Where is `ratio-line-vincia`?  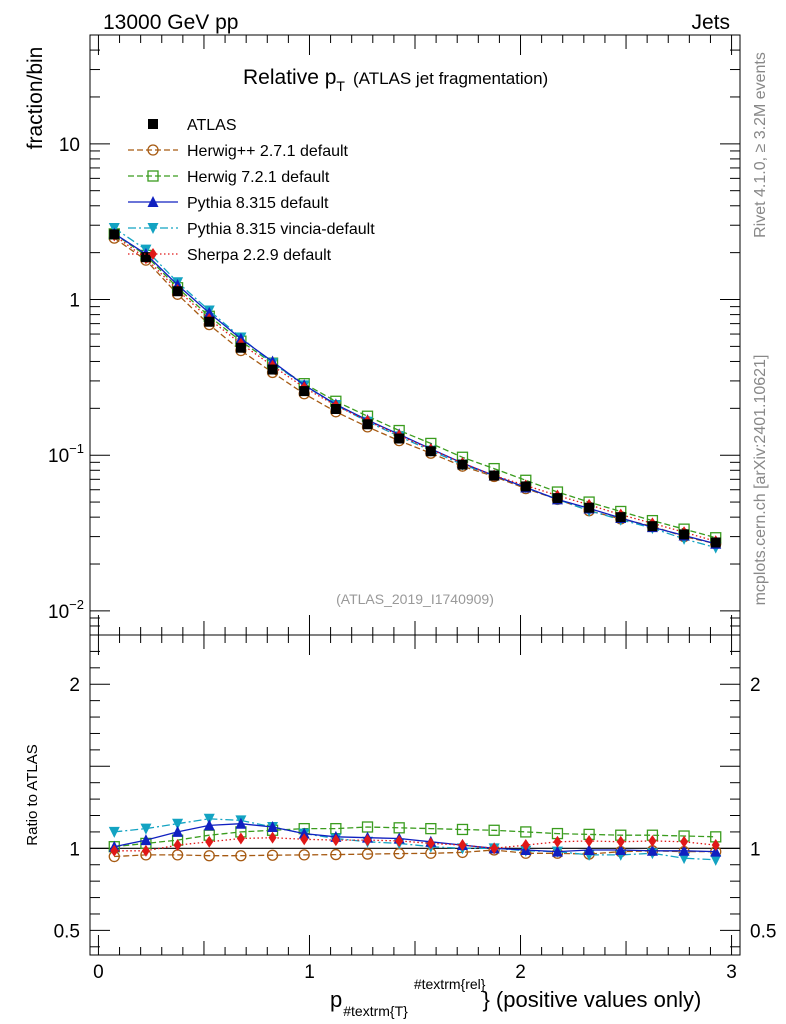
ratio-line-vincia is located at coordinates (415, 839).